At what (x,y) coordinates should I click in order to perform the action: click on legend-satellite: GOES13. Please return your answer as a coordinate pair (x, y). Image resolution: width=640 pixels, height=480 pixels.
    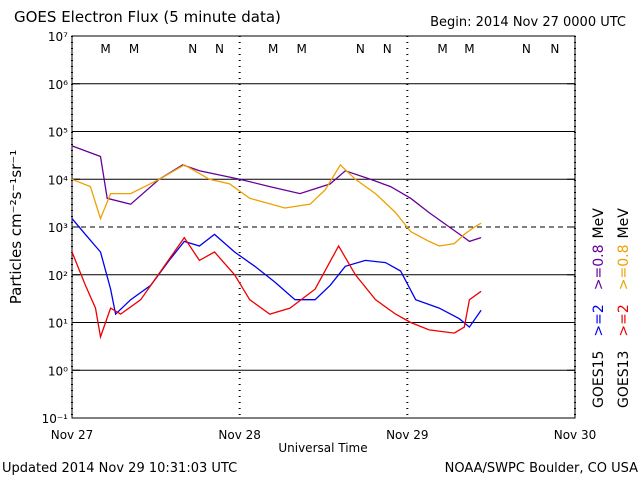
    Looking at the image, I should click on (624, 379).